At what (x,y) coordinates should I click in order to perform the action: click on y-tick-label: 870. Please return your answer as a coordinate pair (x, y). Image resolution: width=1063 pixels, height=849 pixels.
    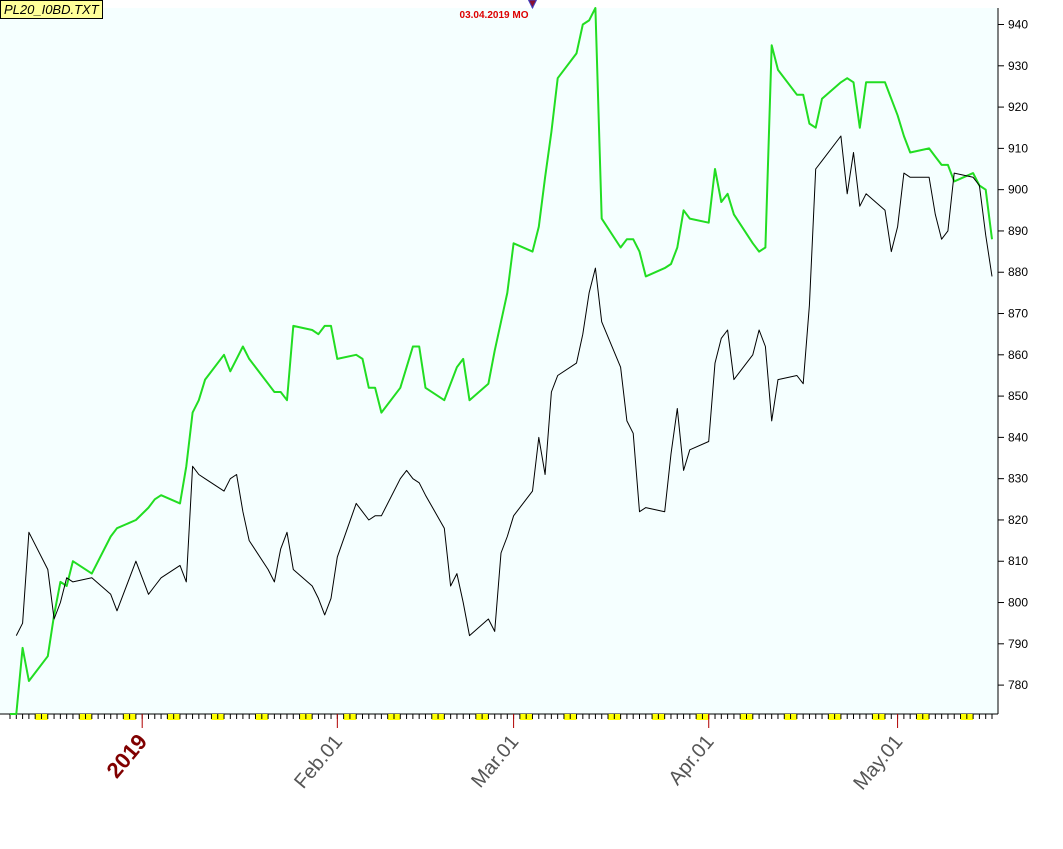
    Looking at the image, I should click on (1018, 314).